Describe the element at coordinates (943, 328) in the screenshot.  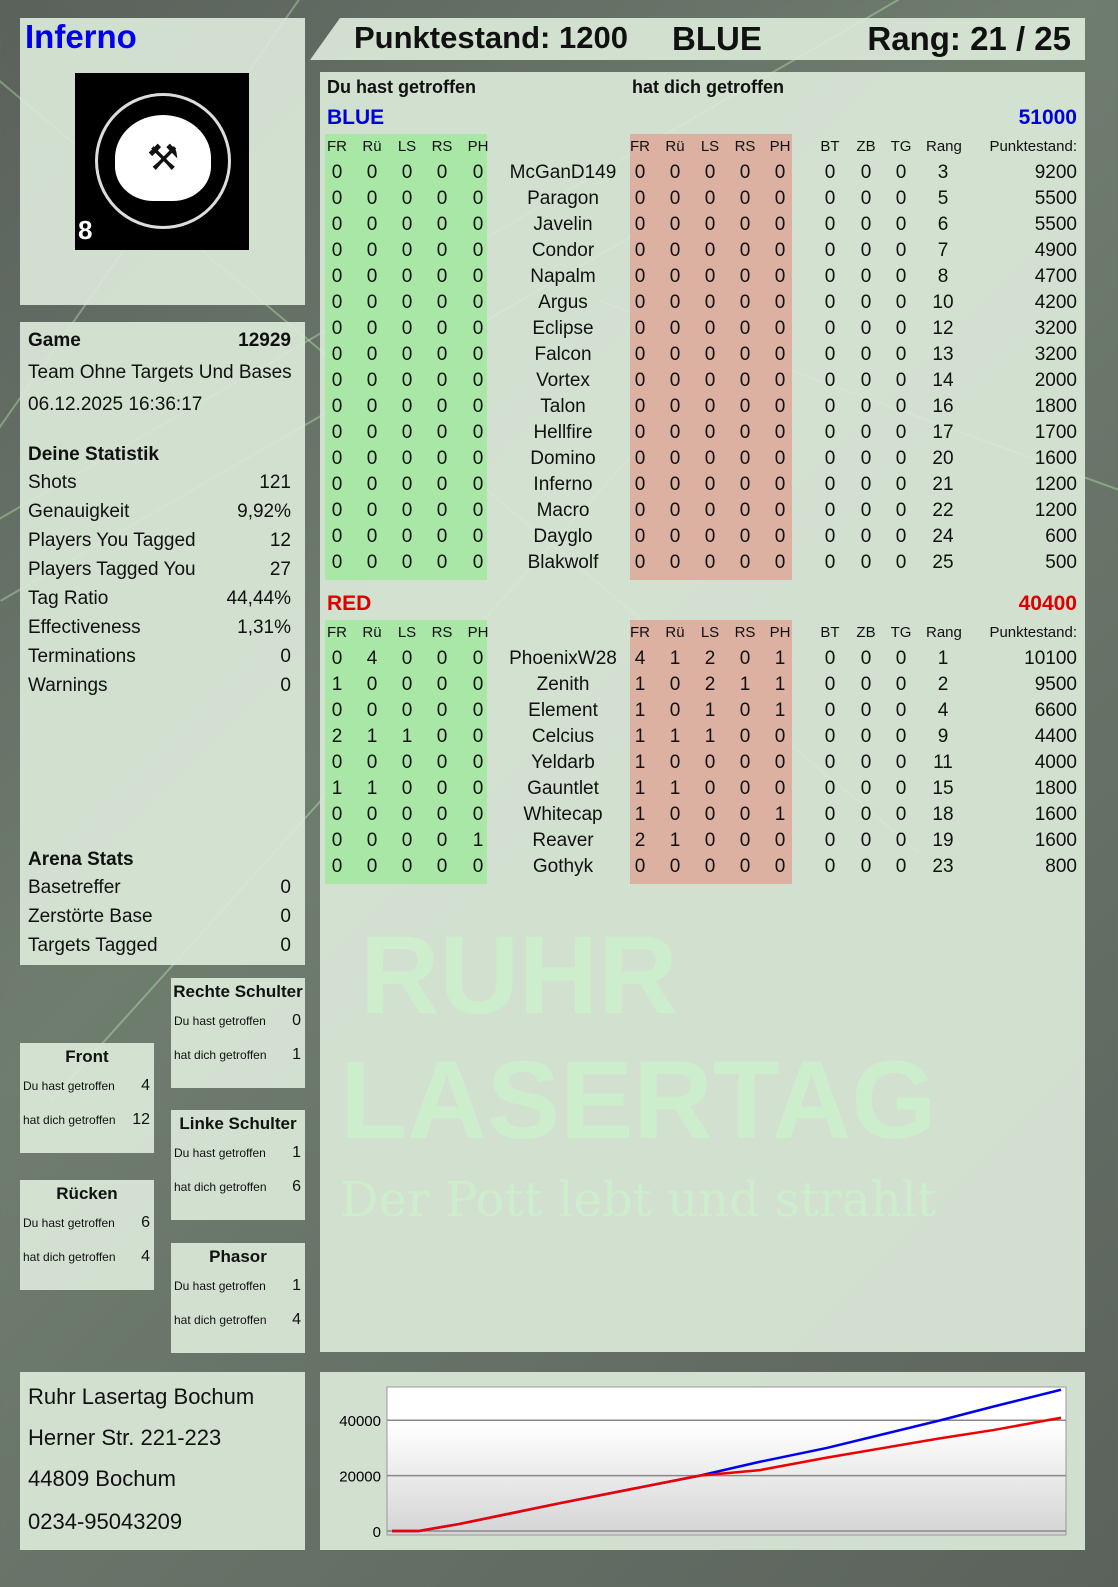
I see `rank-value: 12` at that location.